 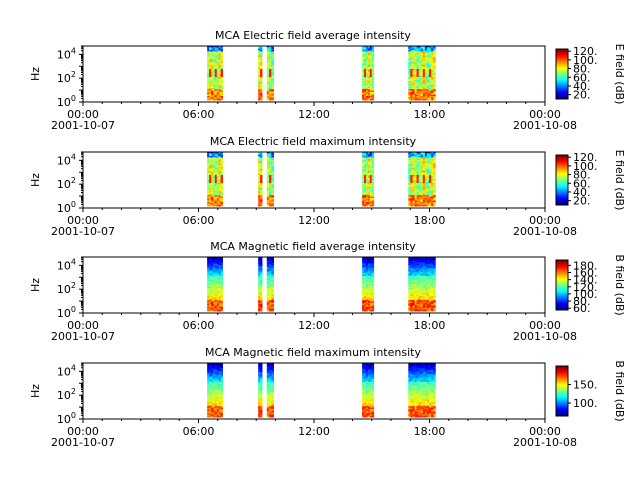 I want to click on x-tick-label: 06:00, so click(x=199, y=114).